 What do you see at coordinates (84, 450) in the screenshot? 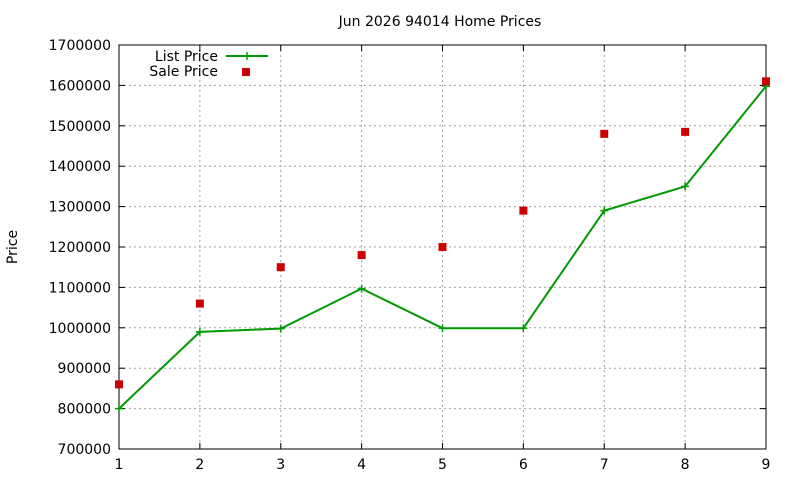
I see `y-tick-label: 700000` at bounding box center [84, 450].